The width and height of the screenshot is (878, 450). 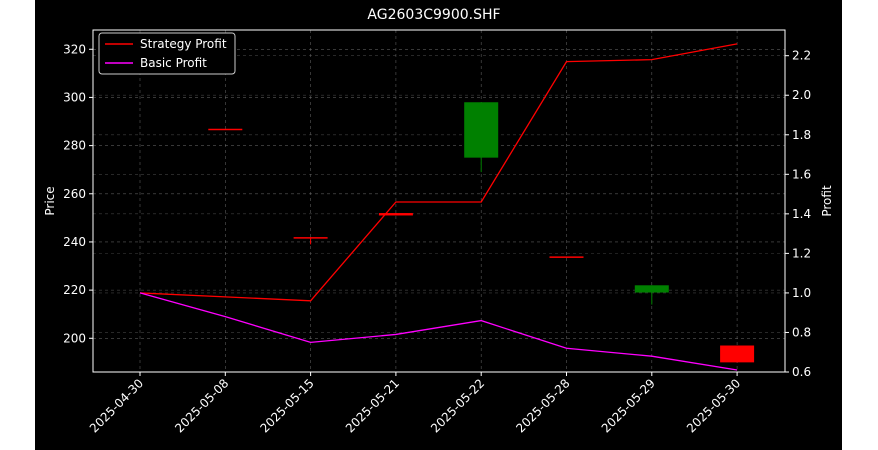 I want to click on y-tick-label-right: 0.8, so click(x=801, y=332).